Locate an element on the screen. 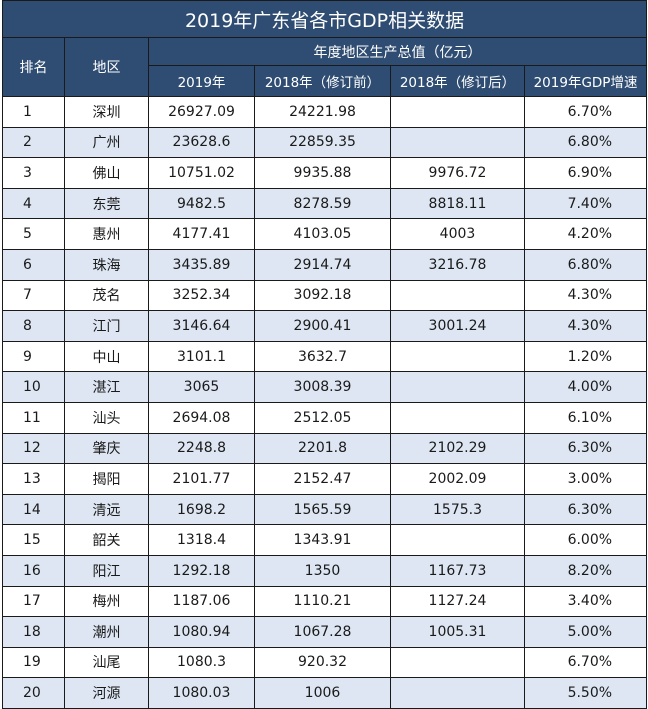  table-row: 12 肇庆 2248.8 2201.8 2102.29 6.30% is located at coordinates (325, 448).